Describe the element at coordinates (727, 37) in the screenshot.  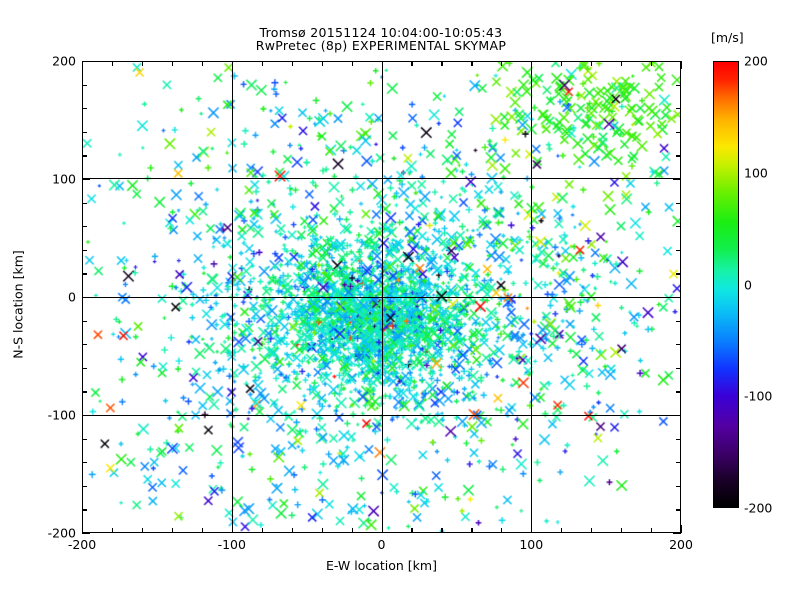
I see `colorbar-unit-label: [m/s]` at that location.